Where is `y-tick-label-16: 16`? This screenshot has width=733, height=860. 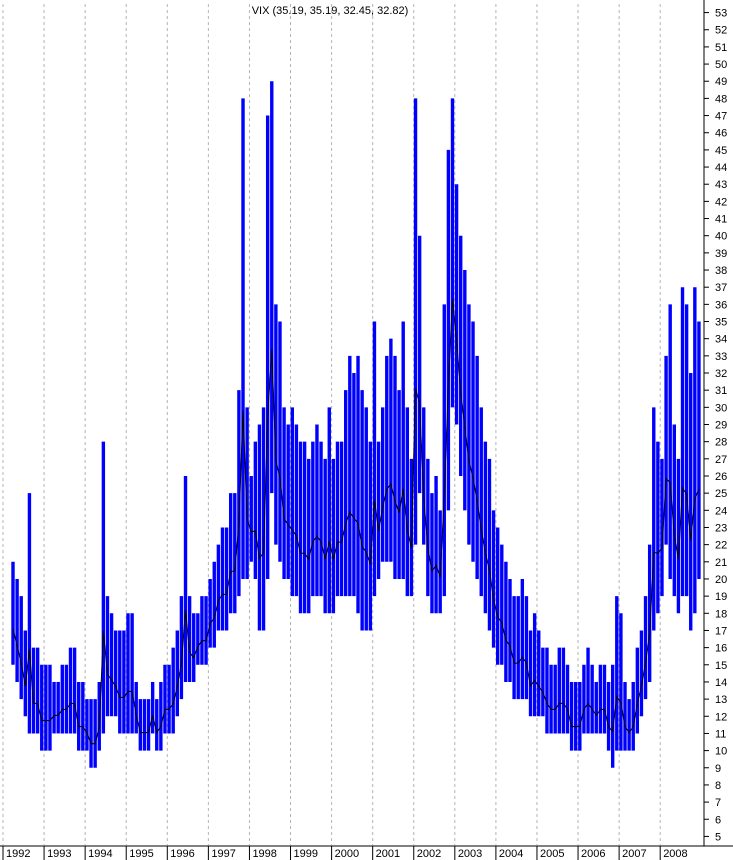 y-tick-label-16: 16 is located at coordinates (721, 649).